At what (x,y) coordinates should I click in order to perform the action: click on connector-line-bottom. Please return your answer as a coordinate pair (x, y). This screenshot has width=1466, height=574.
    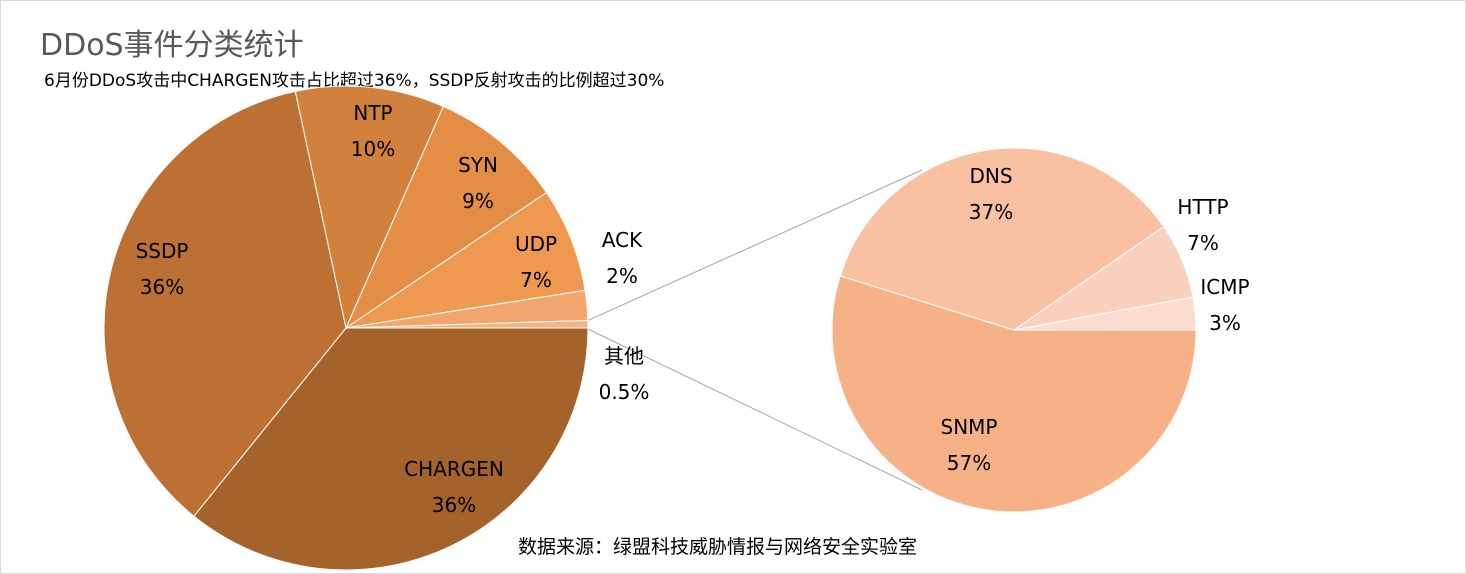
    Looking at the image, I should click on (755, 409).